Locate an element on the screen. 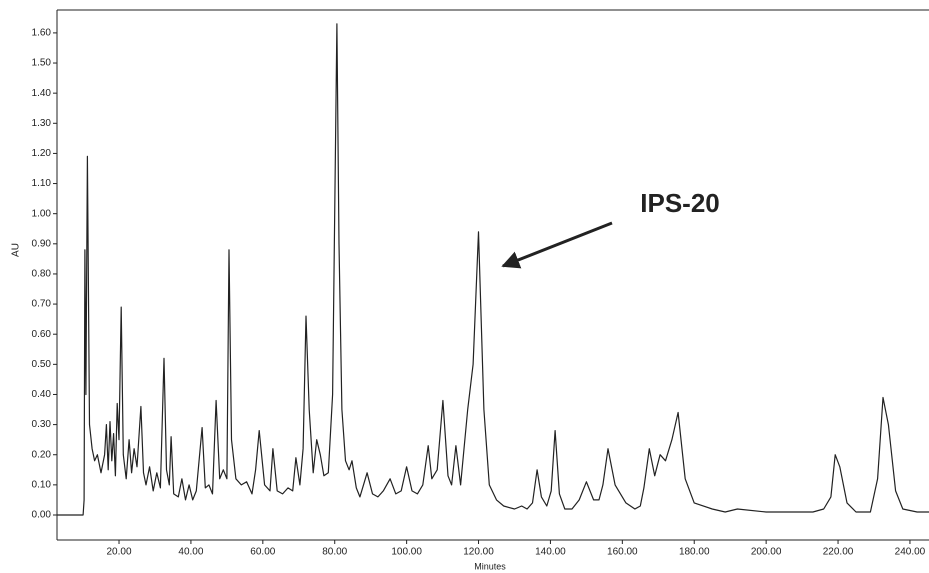  x-tick-label: 60.00 is located at coordinates (262, 552).